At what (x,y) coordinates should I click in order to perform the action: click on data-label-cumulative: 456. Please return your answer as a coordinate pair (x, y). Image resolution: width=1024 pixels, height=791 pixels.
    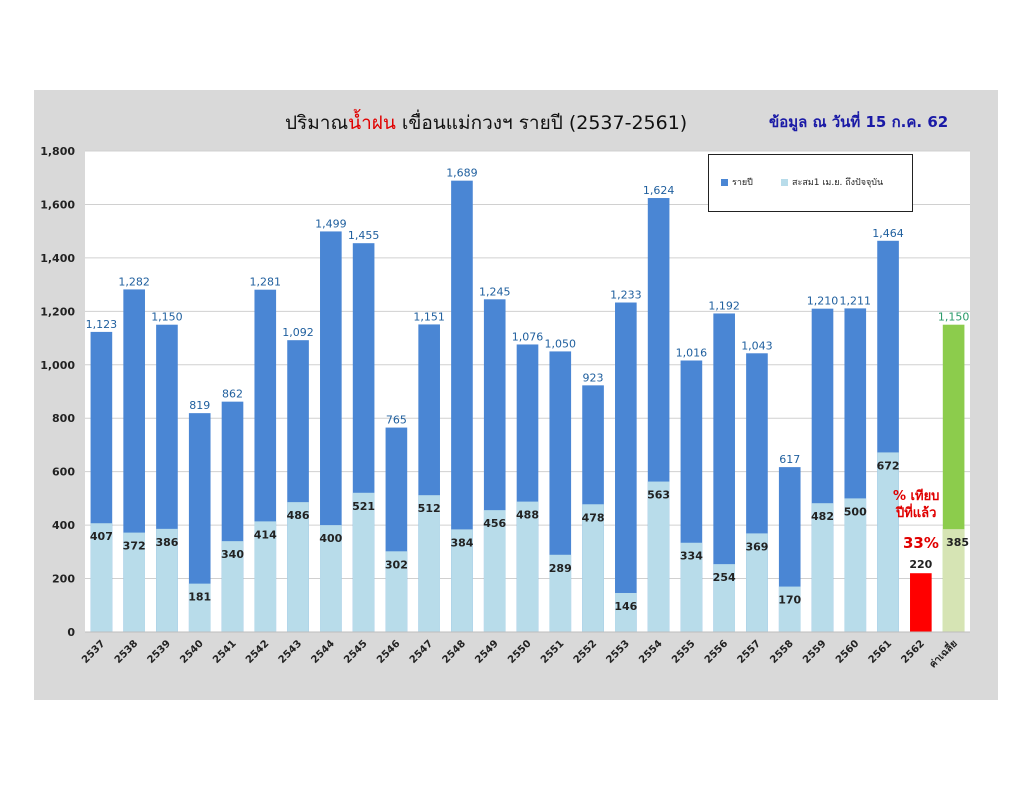
    Looking at the image, I should click on (494, 523).